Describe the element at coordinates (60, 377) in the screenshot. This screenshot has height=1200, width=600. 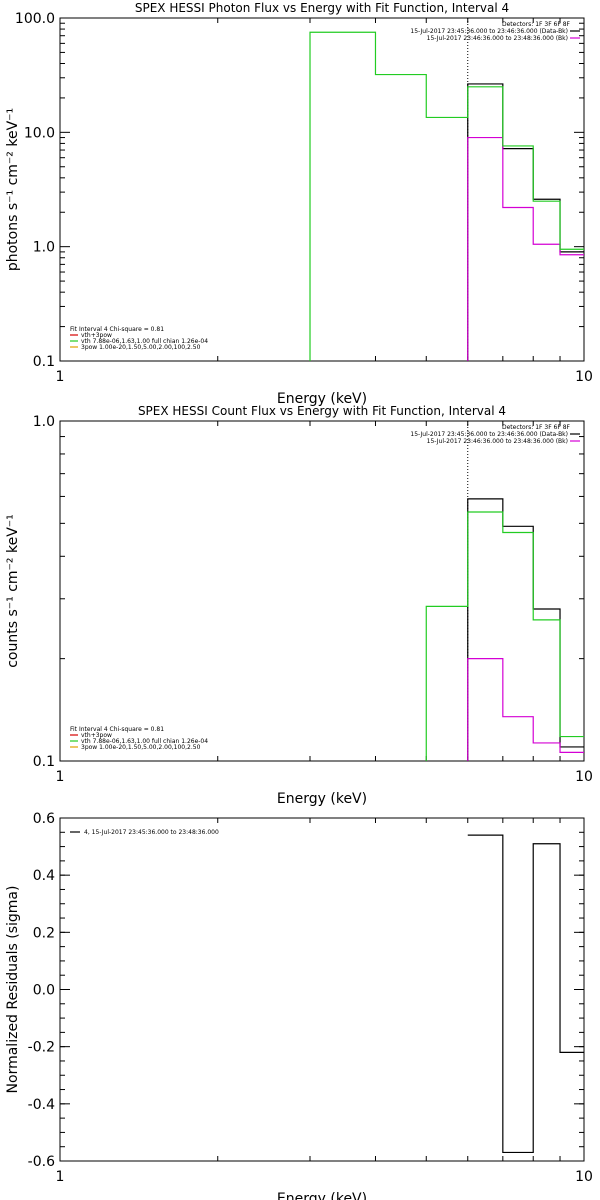
I see `photon-x-tick-label: 1` at that location.